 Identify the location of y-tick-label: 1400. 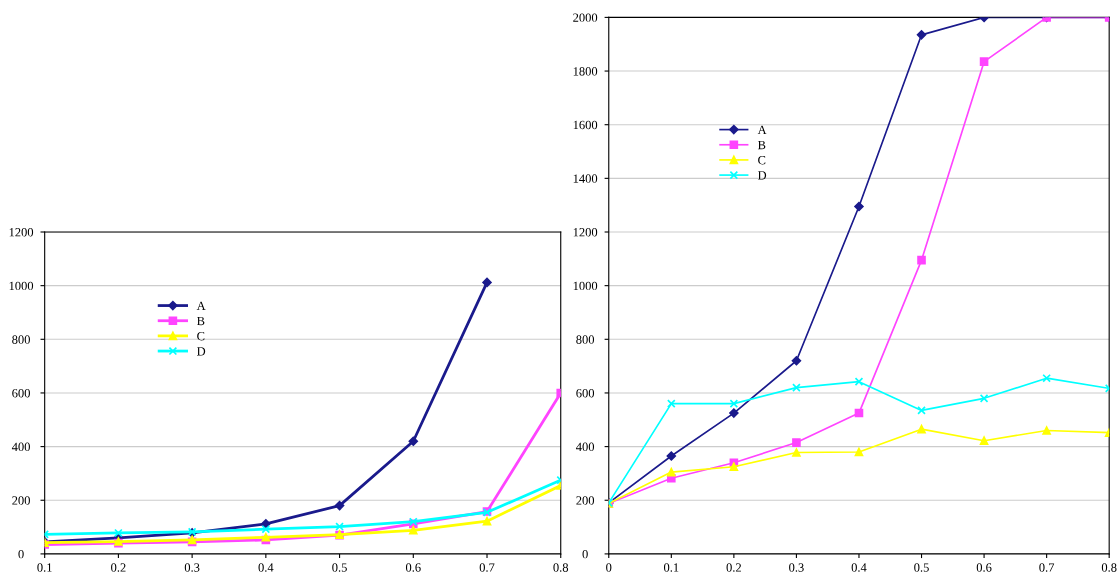
(585, 178).